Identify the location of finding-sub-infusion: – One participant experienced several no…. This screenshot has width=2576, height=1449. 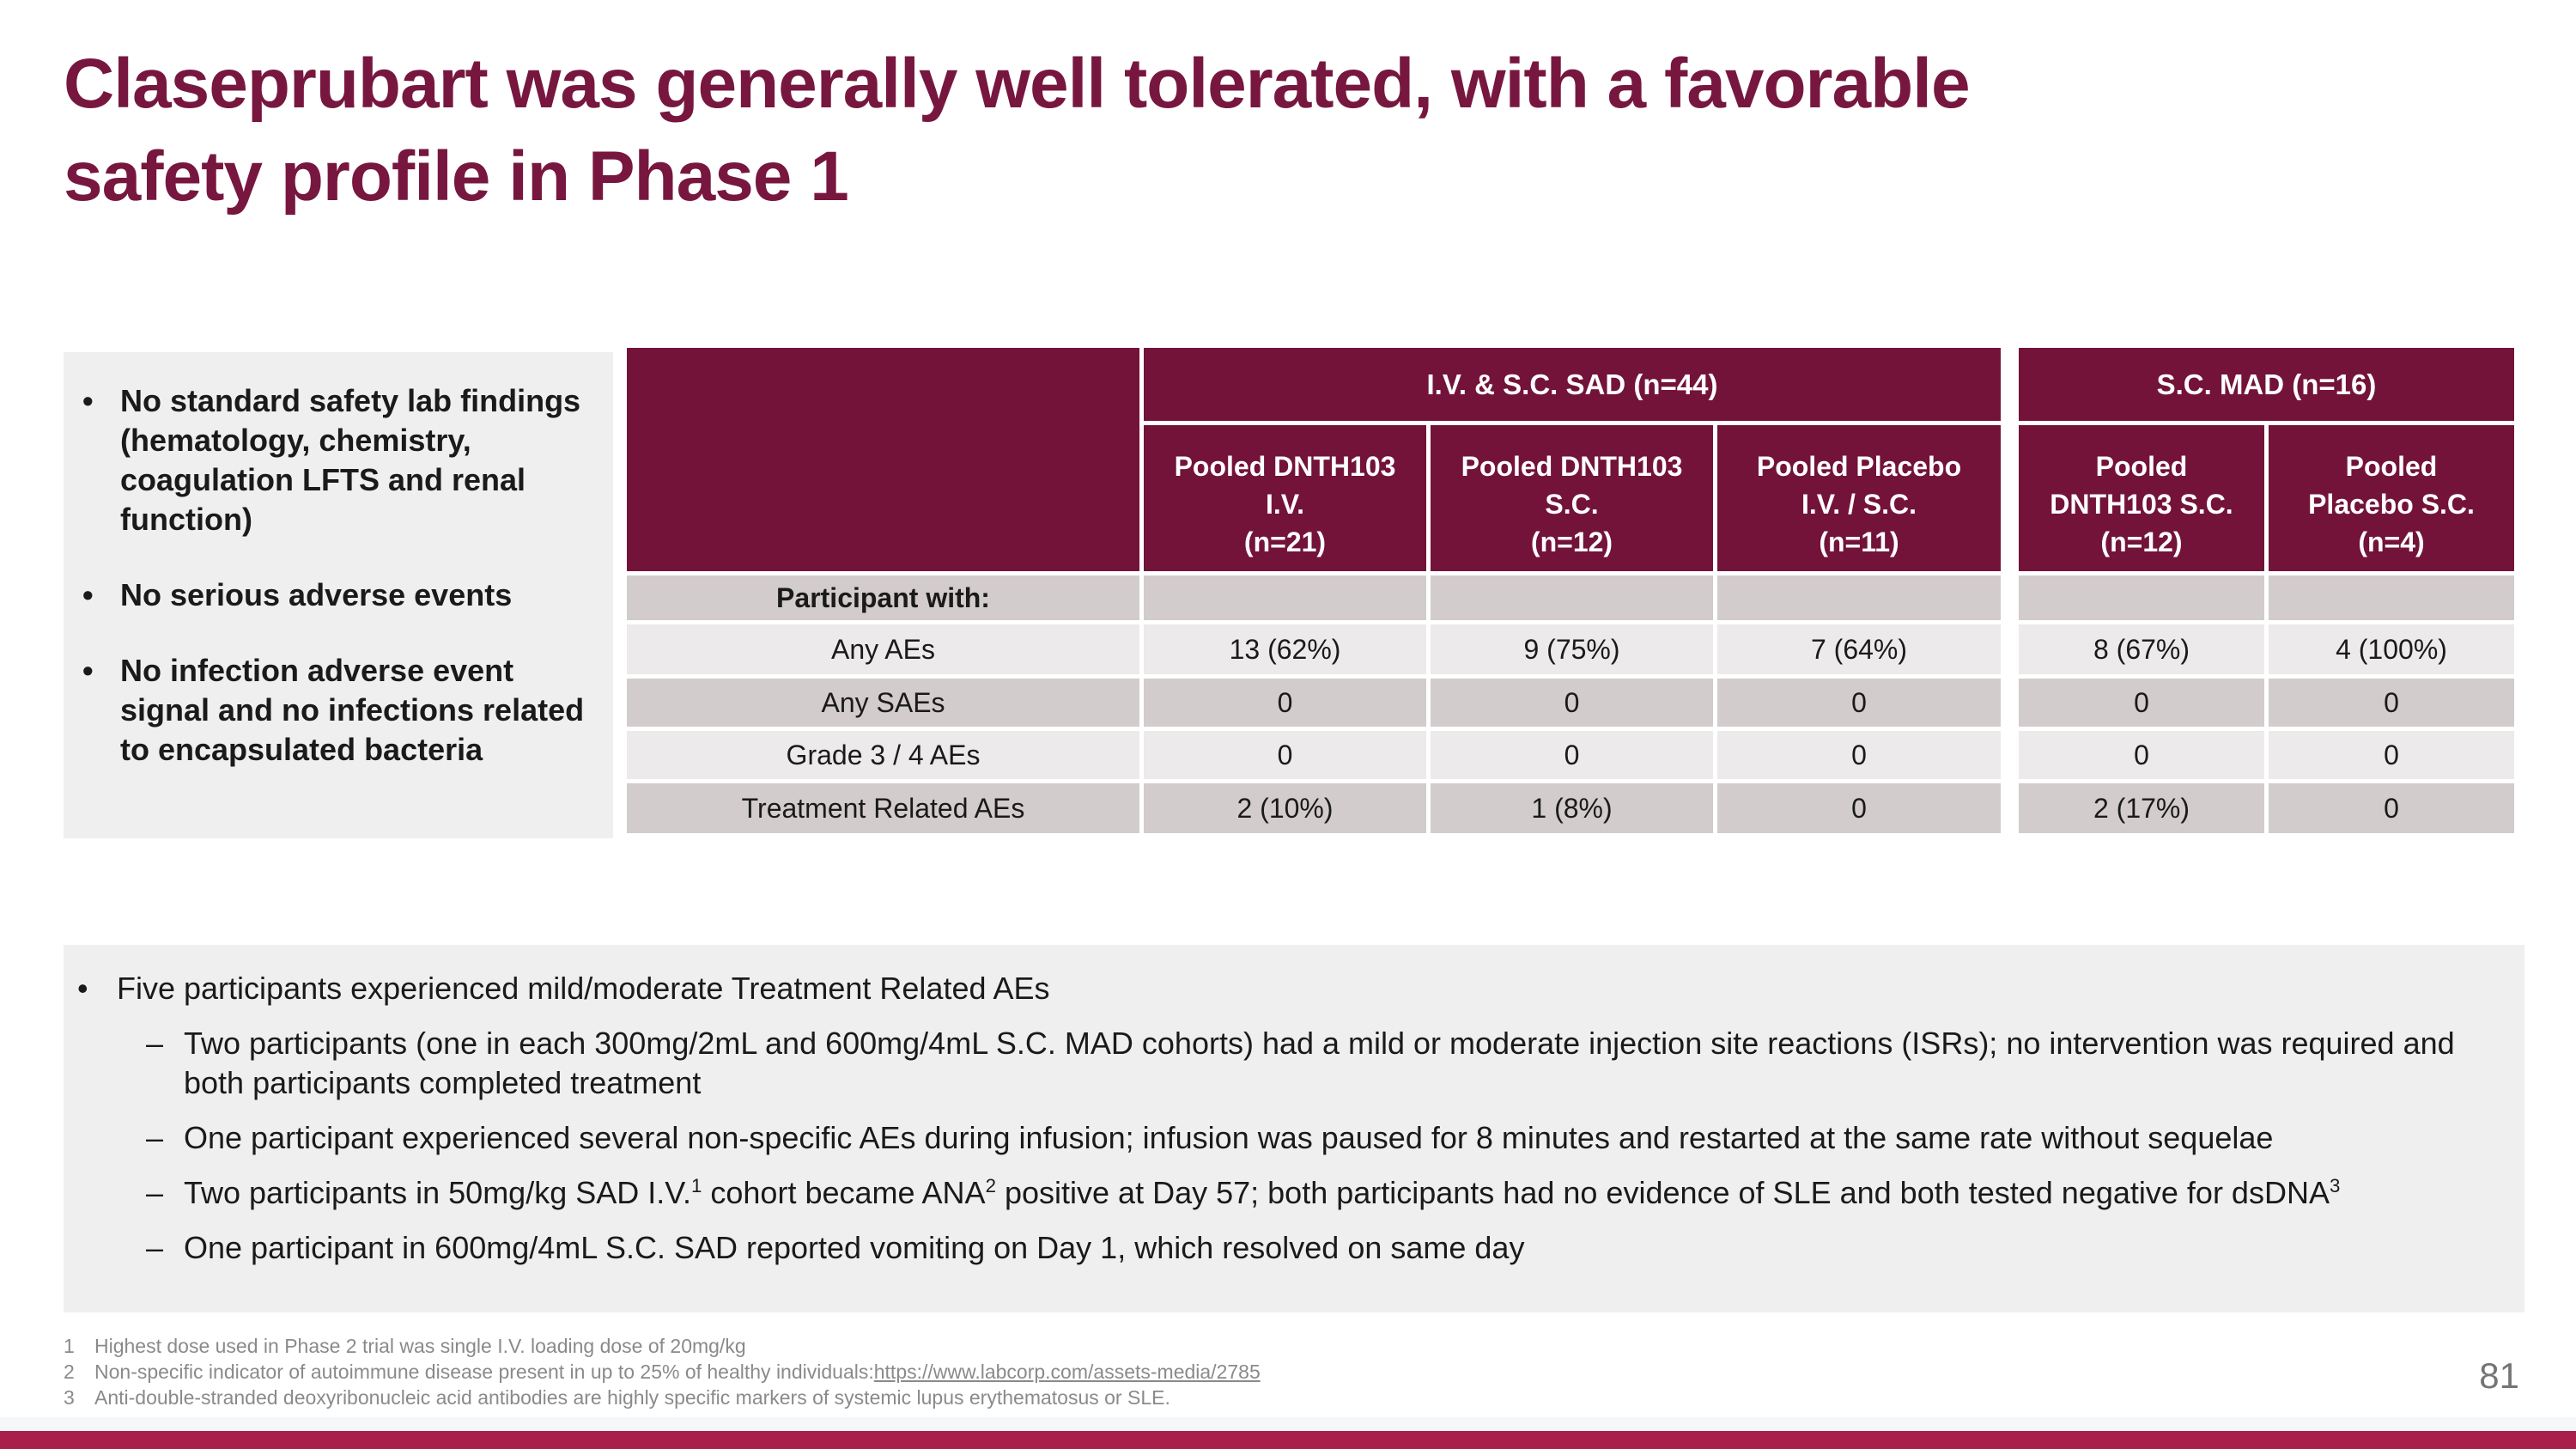
(1330, 1138).